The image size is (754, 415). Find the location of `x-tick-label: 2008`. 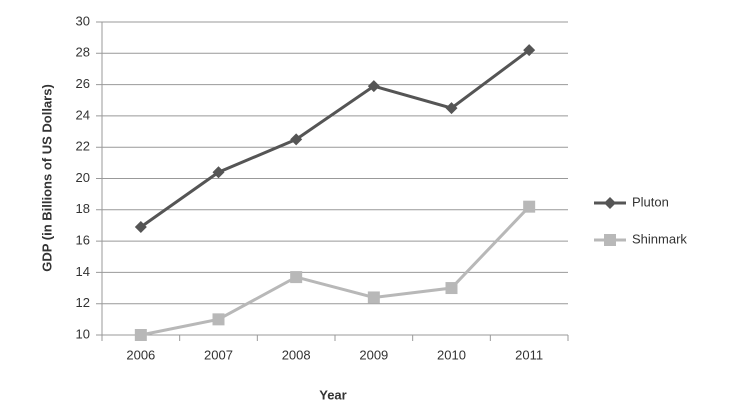

x-tick-label: 2008 is located at coordinates (296, 354).